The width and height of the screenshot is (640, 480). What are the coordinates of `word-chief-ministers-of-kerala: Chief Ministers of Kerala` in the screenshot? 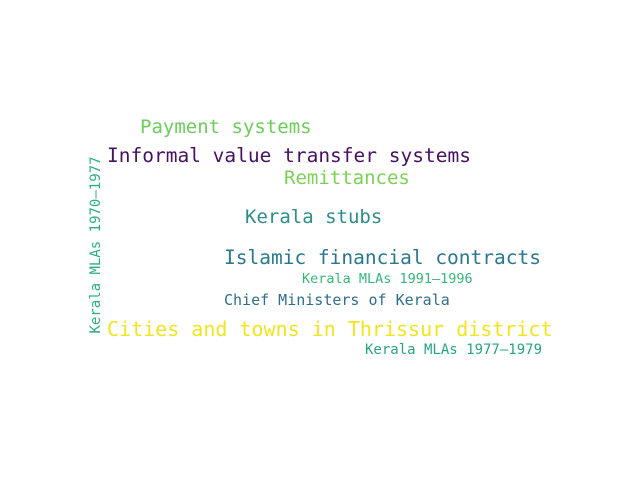 It's located at (337, 300).